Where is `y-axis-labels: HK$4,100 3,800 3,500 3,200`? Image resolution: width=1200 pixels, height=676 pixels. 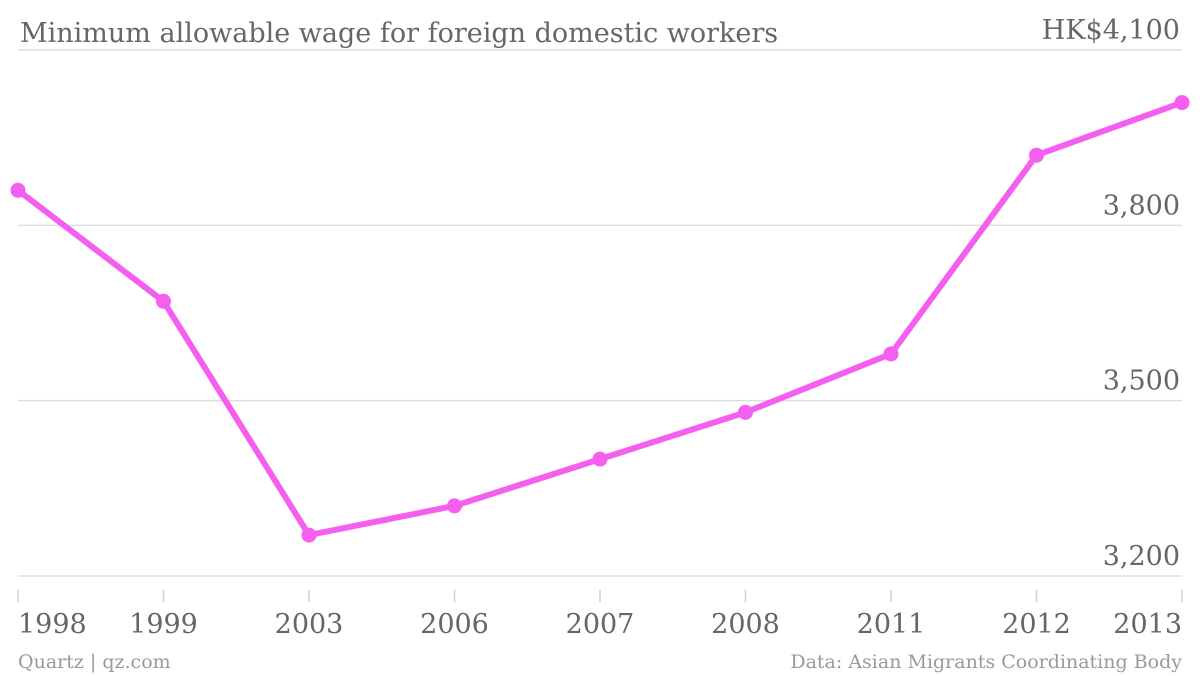 y-axis-labels: HK$4,100 3,800 3,500 3,200 is located at coordinates (1111, 293).